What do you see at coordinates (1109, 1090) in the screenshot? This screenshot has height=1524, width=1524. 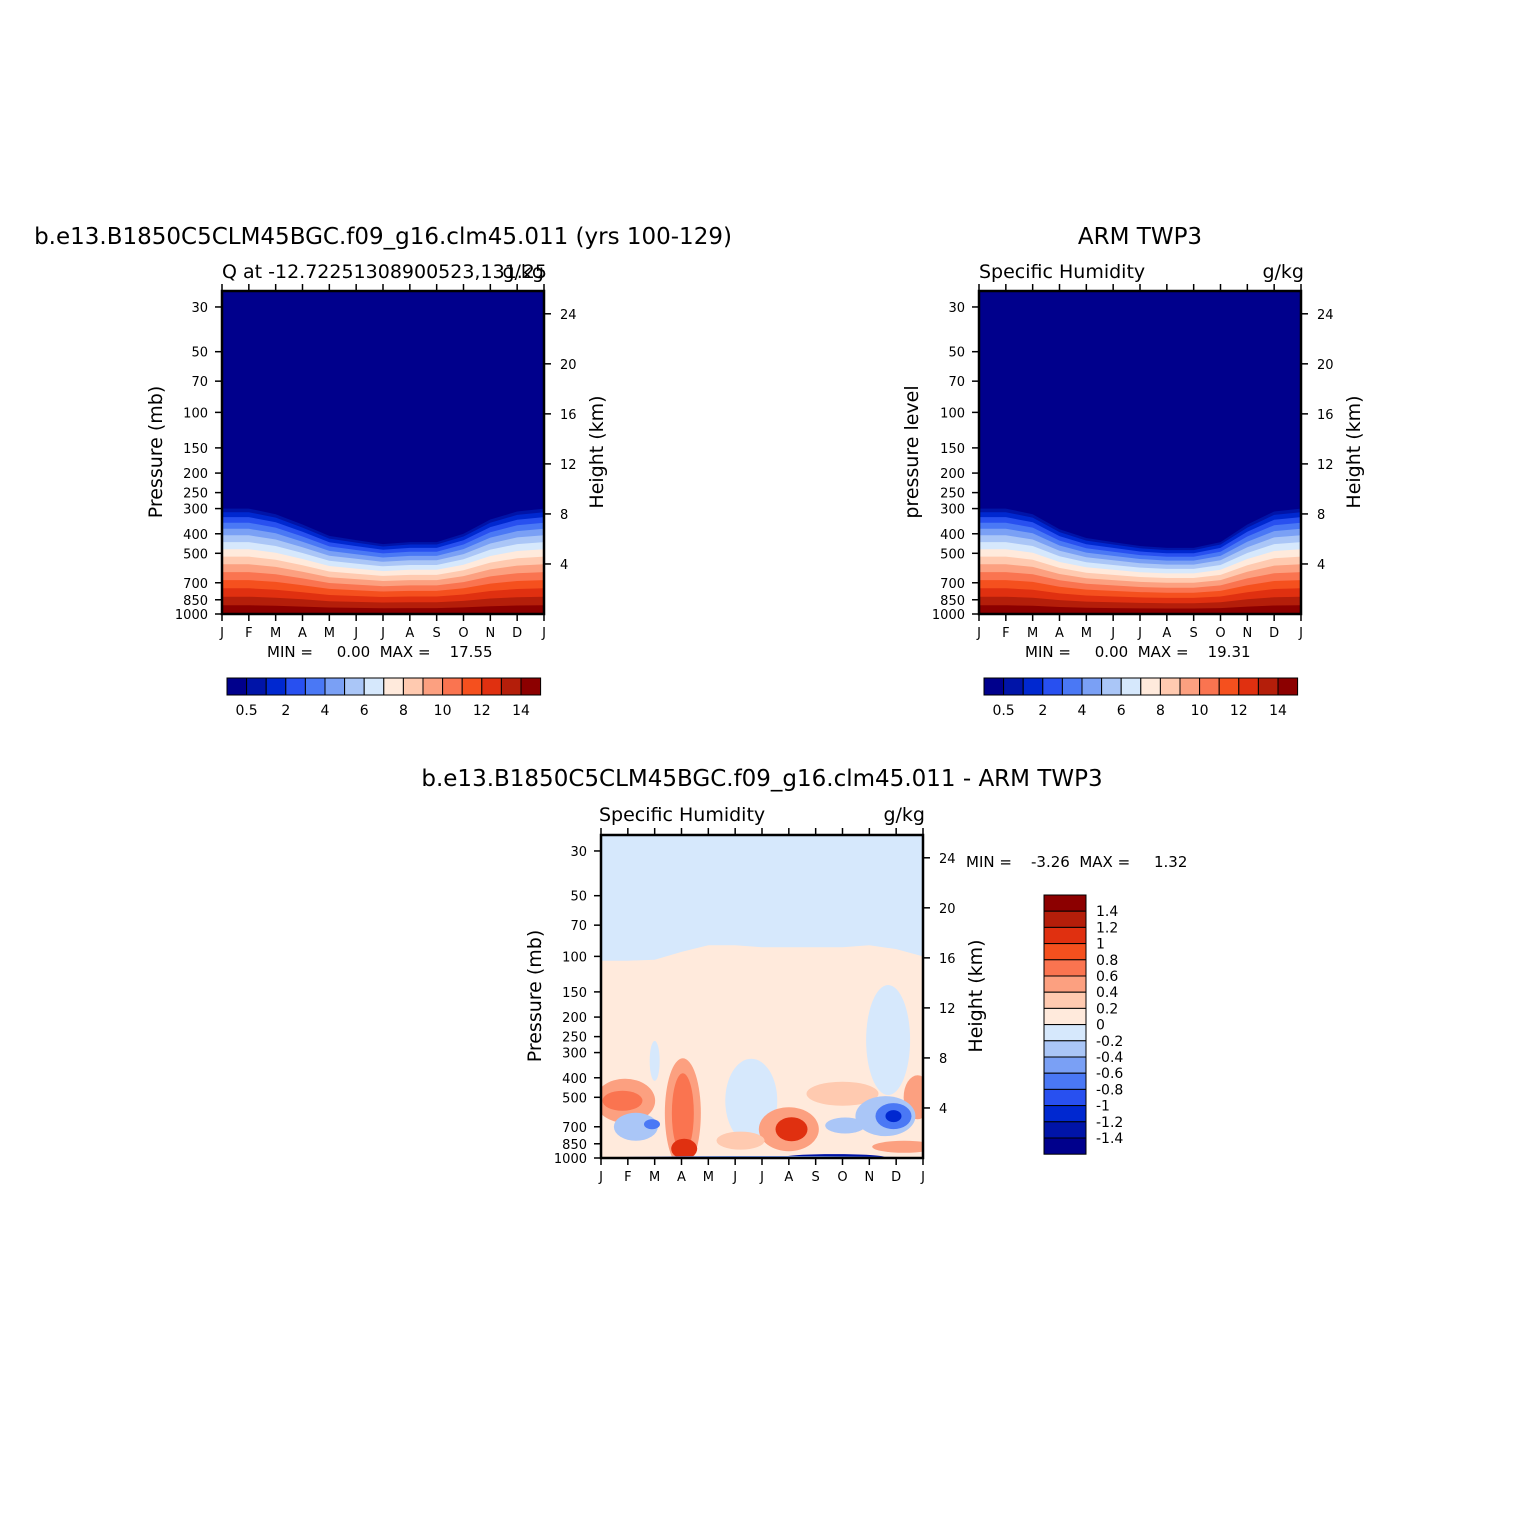 I see `colorbar-label: -0.8` at bounding box center [1109, 1090].